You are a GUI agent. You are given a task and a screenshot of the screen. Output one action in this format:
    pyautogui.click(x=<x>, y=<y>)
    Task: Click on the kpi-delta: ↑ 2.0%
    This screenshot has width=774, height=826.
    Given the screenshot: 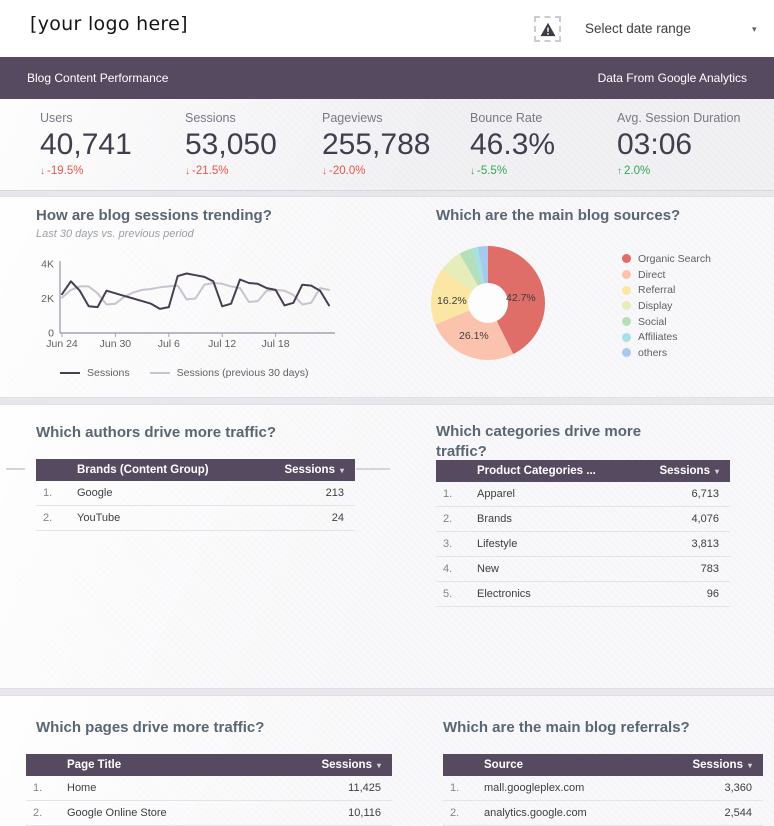 What is the action you would take?
    pyautogui.click(x=634, y=171)
    